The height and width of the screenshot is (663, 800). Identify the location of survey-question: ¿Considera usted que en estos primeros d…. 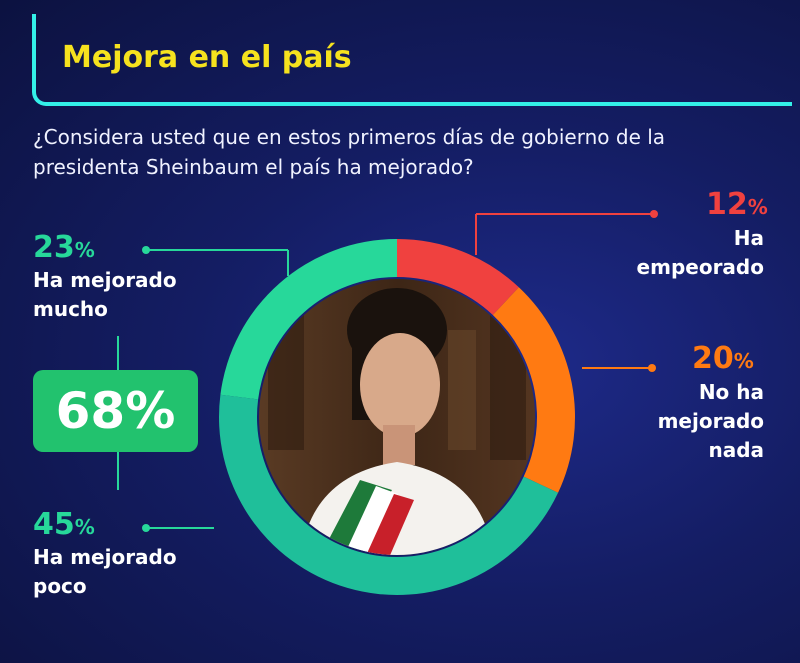
(349, 152).